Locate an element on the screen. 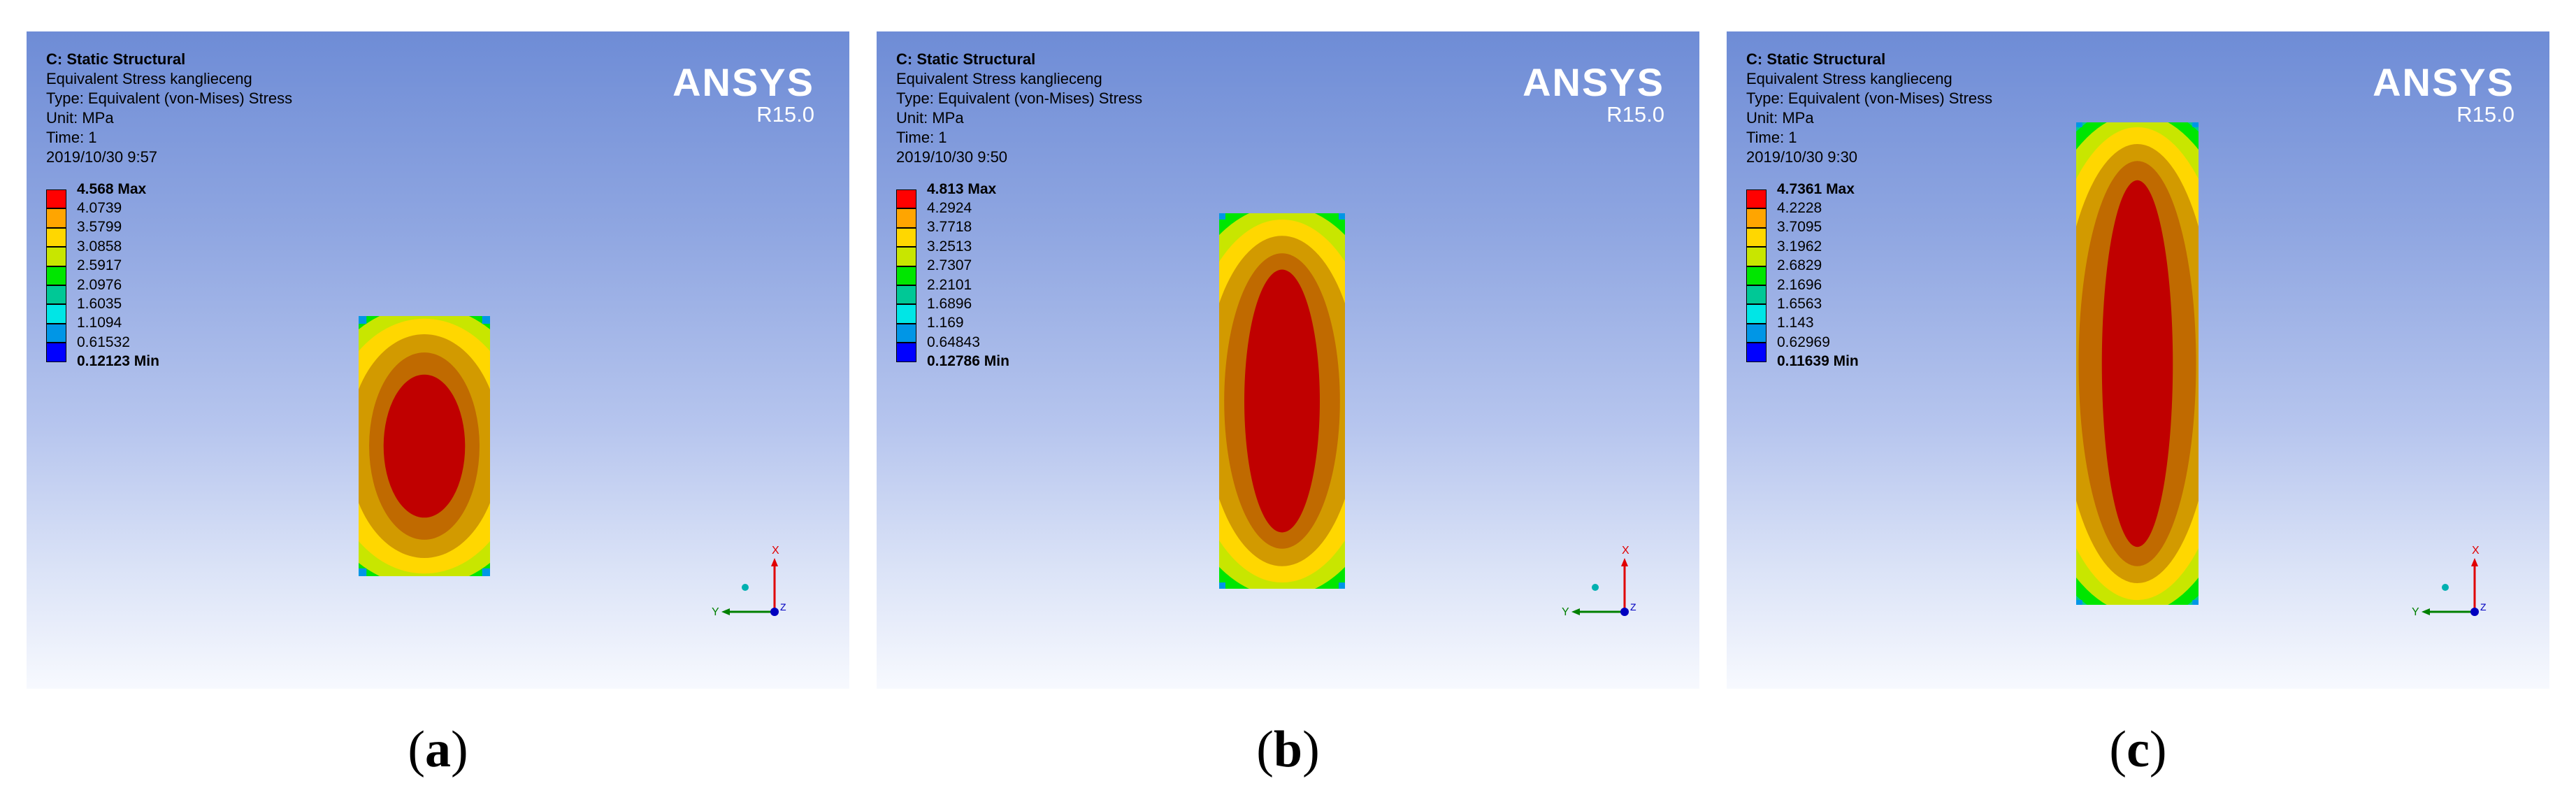 This screenshot has height=809, width=2576. caption-letter: c is located at coordinates (2138, 750).